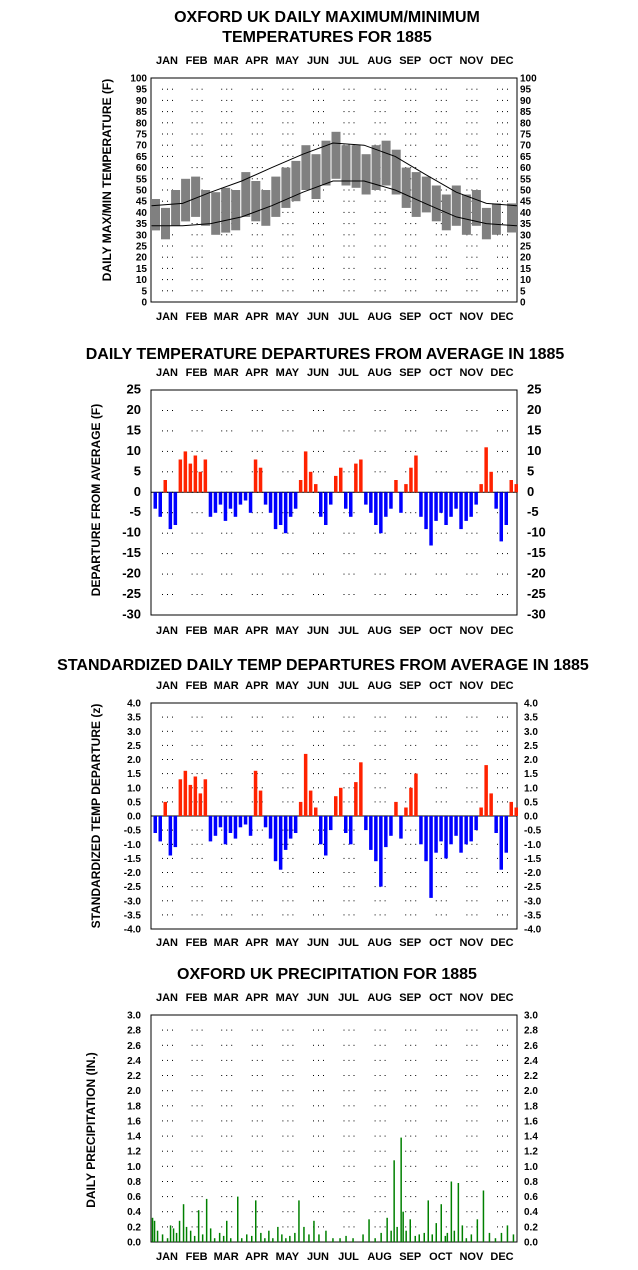 The image size is (638, 1270). I want to click on temperature-range-bar, so click(376, 167).